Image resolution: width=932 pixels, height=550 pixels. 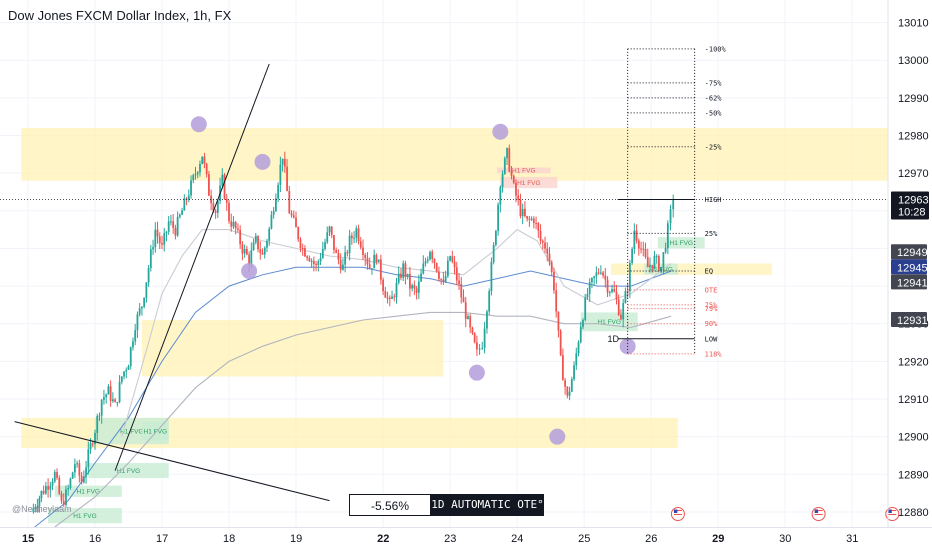 What do you see at coordinates (913, 174) in the screenshot?
I see `y-tick-label: 12970` at bounding box center [913, 174].